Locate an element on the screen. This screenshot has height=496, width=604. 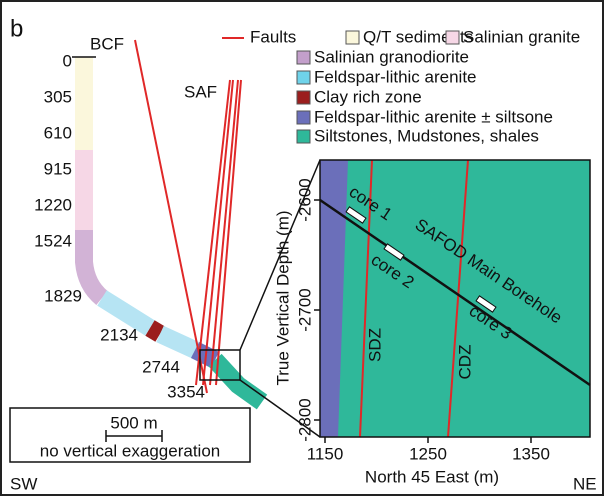
zoom-lines is located at coordinates (280, 298).